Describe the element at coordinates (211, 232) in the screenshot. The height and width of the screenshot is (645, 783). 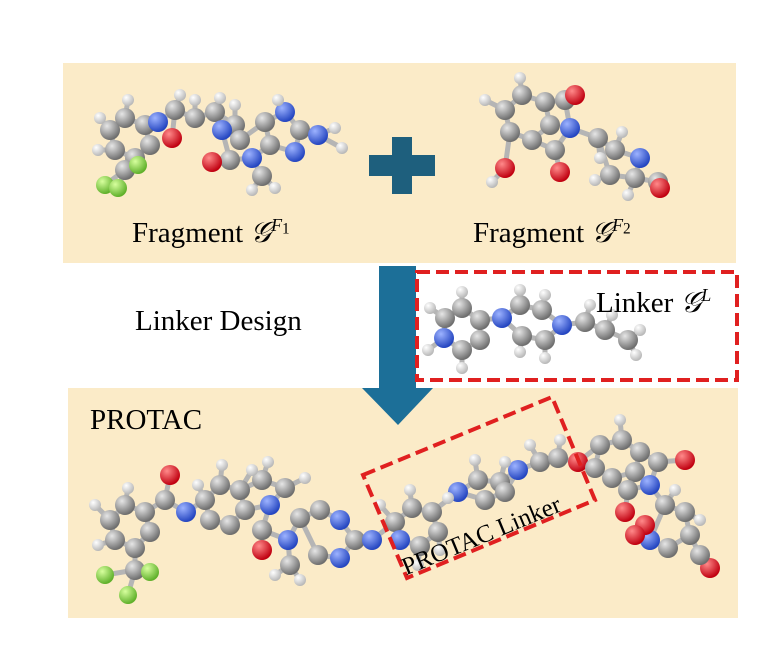
I see `fragment-1-label: Fragment 𝒢F1` at that location.